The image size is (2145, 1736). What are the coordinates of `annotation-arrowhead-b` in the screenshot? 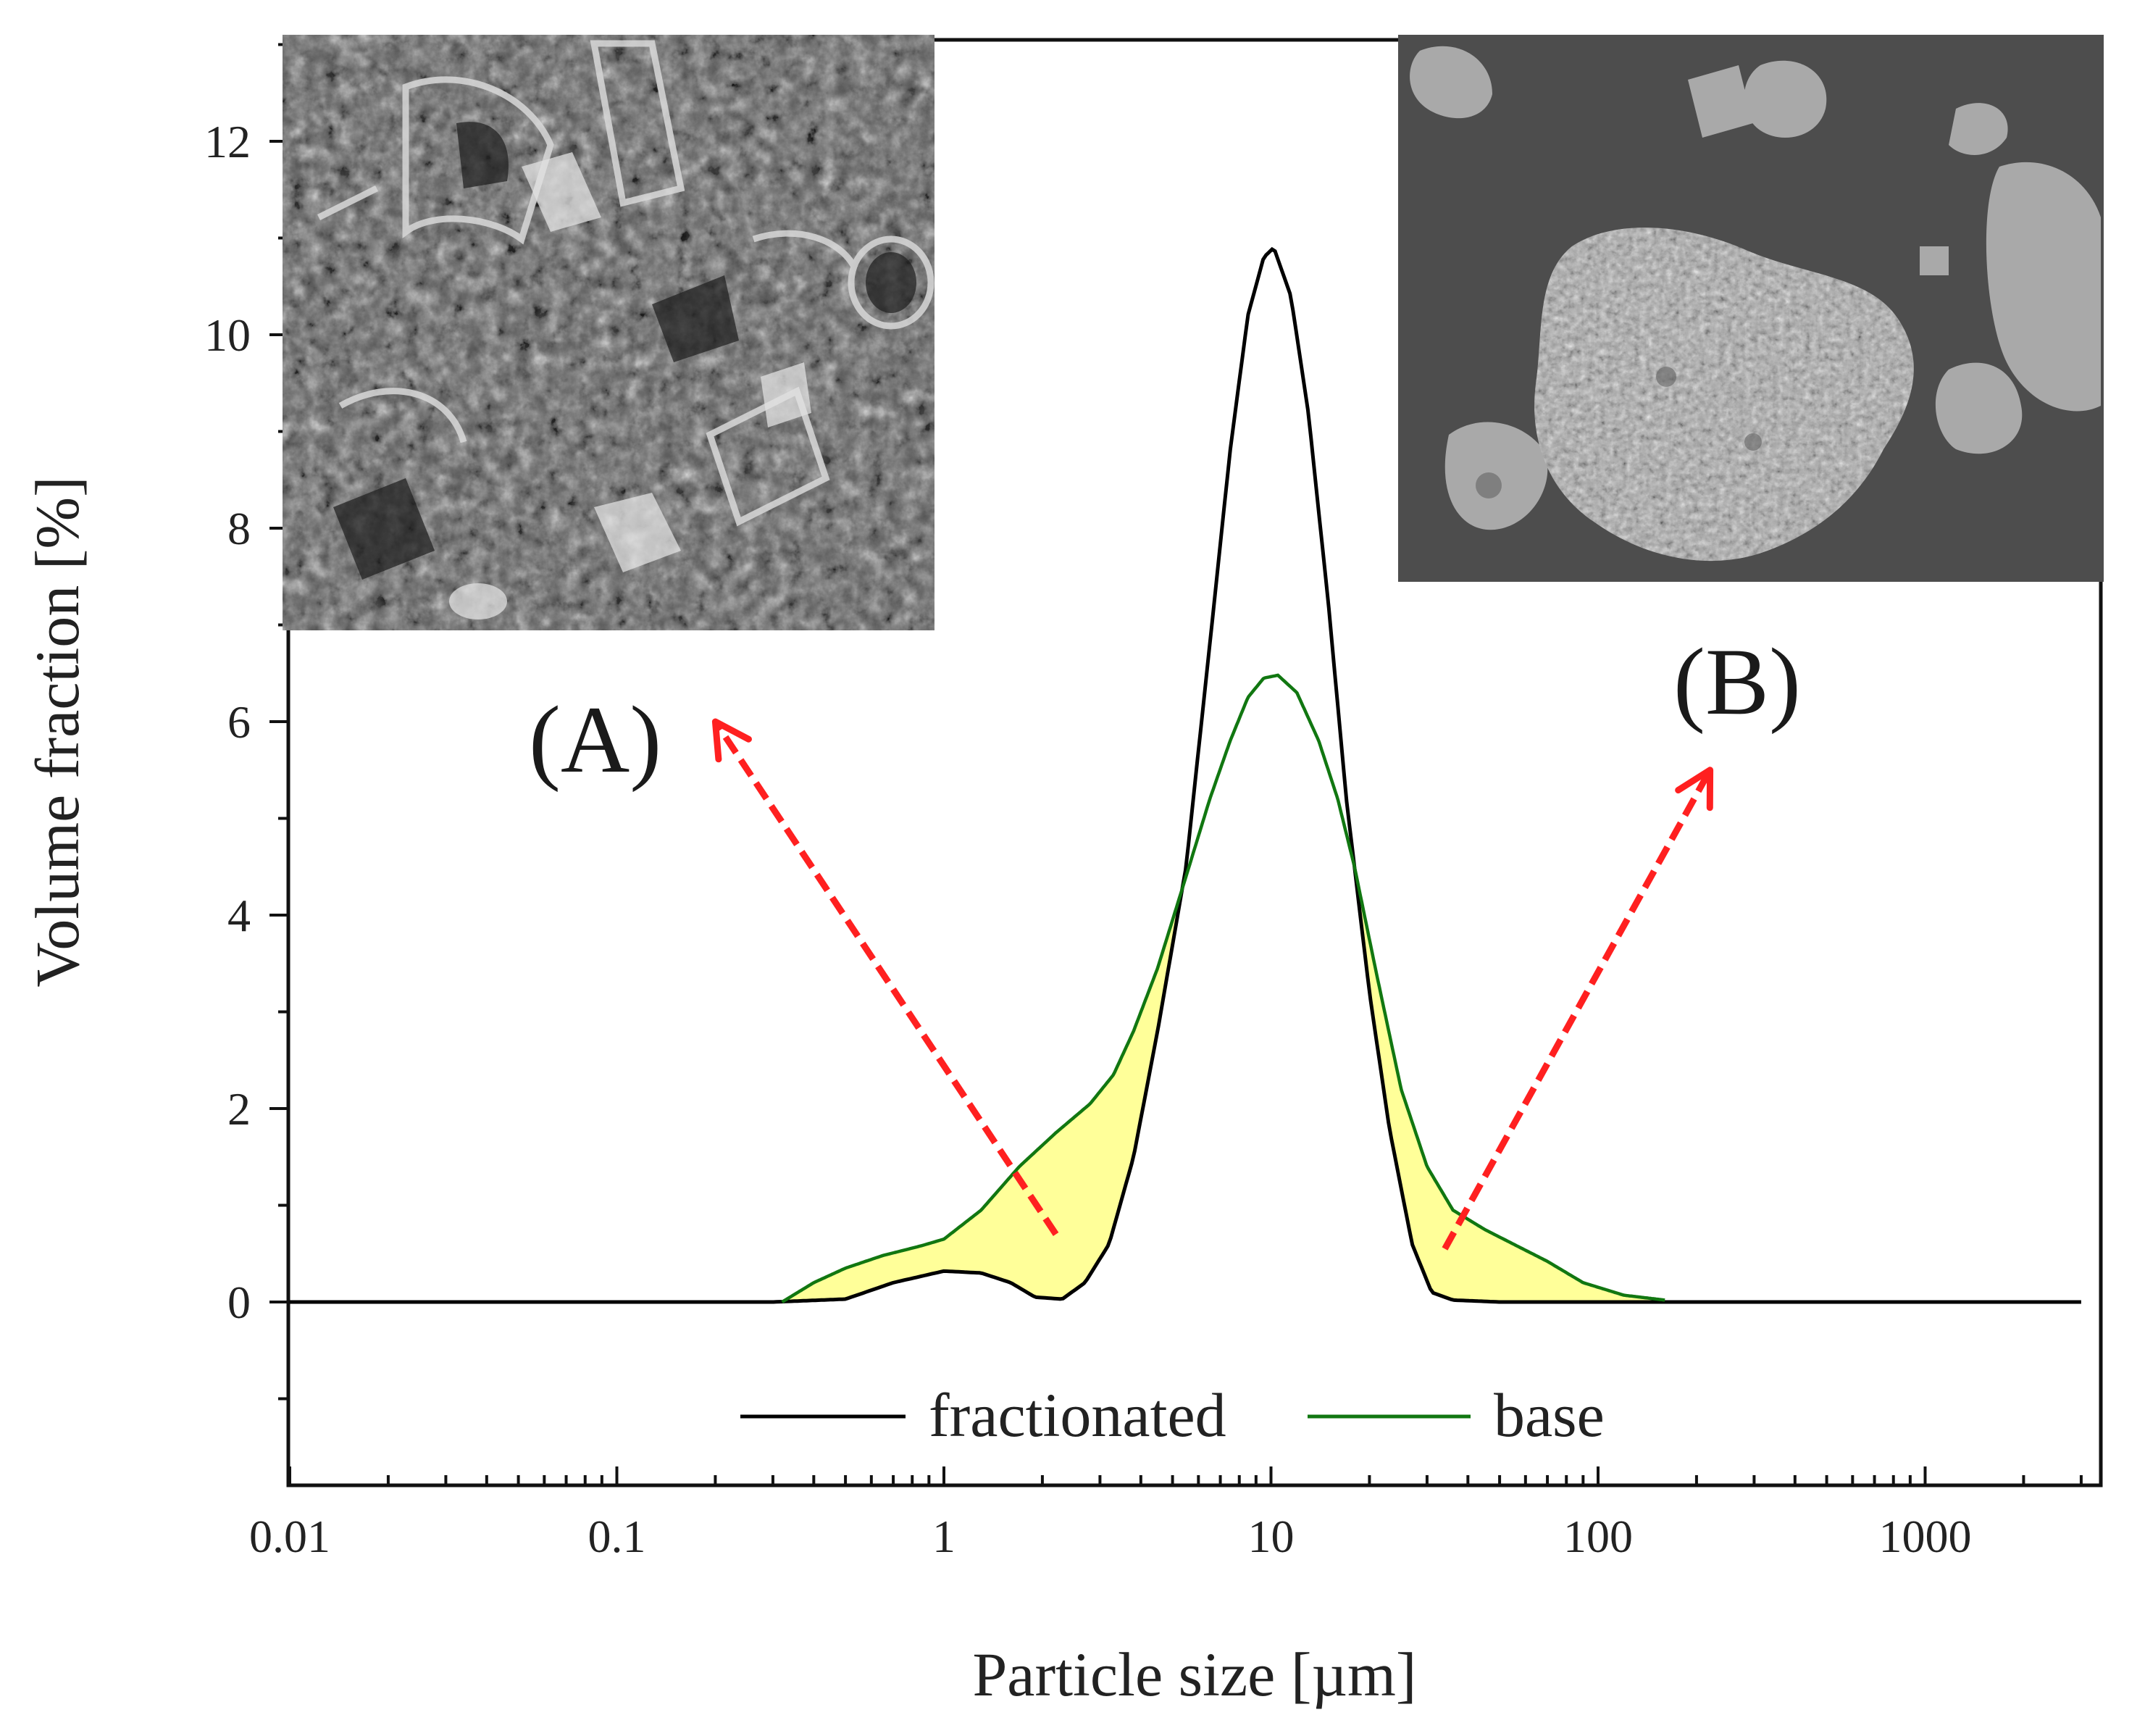 It's located at (1694, 789).